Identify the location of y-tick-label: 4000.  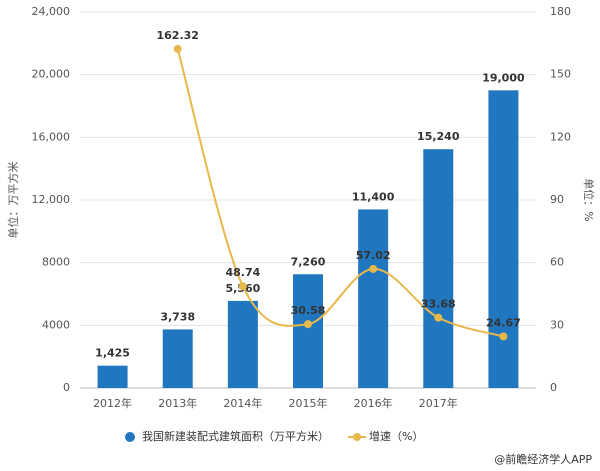
(56, 324).